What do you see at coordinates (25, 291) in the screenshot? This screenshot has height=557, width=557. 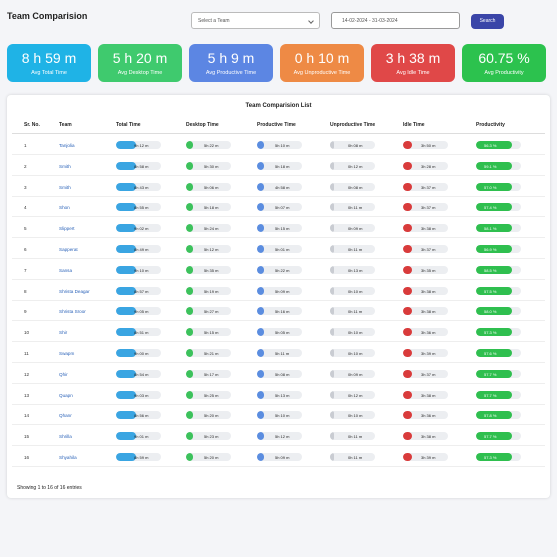 I see `serial-number: 8` at bounding box center [25, 291].